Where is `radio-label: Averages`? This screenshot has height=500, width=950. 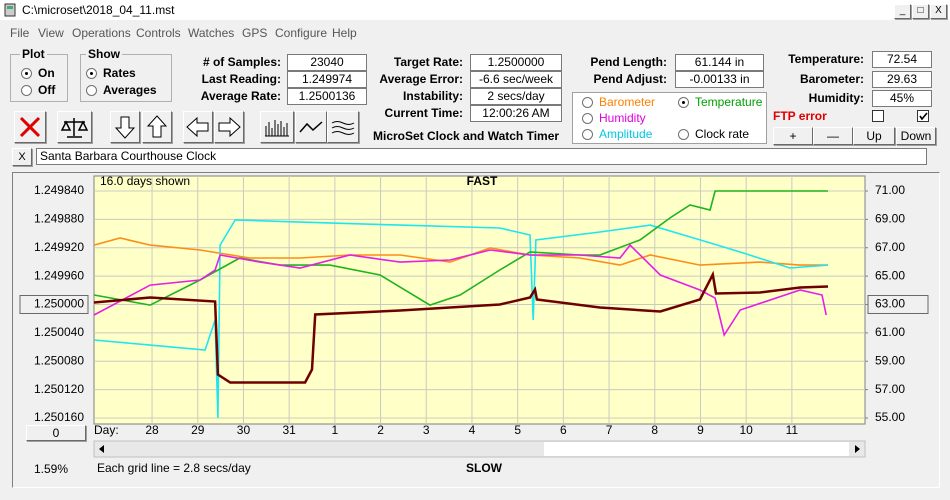 radio-label: Averages is located at coordinates (130, 90).